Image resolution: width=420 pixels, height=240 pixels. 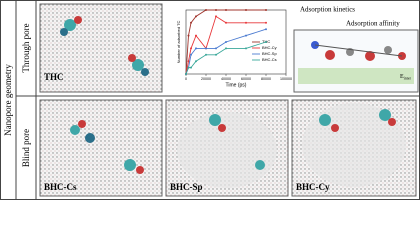 What do you see at coordinates (373, 24) in the screenshot?
I see `annotation: Adsorption affinity` at bounding box center [373, 24].